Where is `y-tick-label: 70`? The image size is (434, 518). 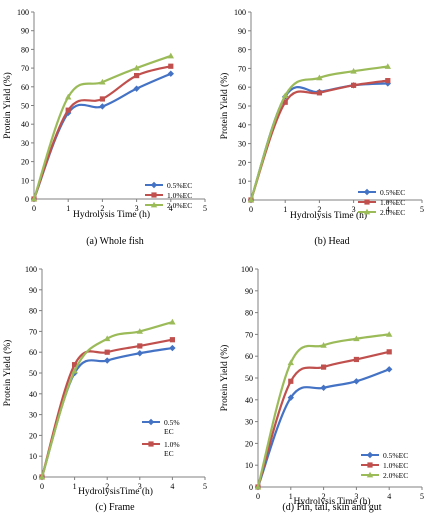 y-tick-label: 70 is located at coordinates (25, 68).